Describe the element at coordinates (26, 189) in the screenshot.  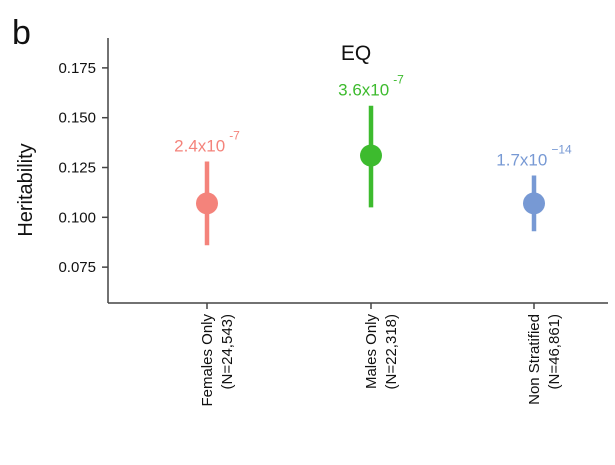
I see `y-axis-label: Heritability` at that location.